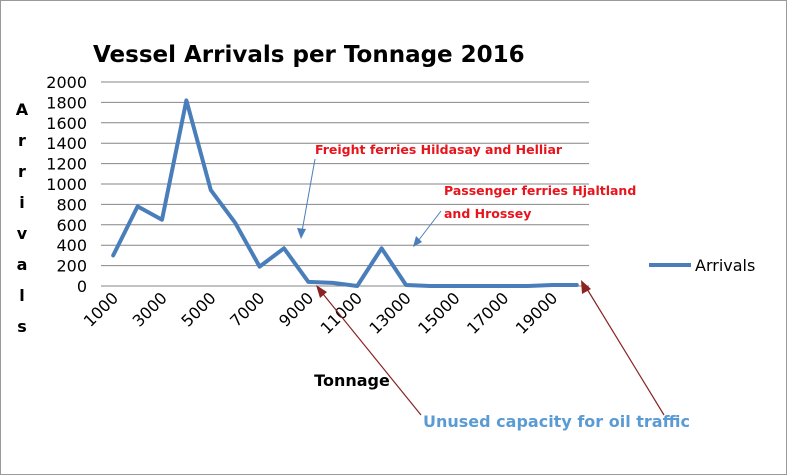 This screenshot has height=476, width=787. I want to click on x-tick-label: 5000, so click(198, 309).